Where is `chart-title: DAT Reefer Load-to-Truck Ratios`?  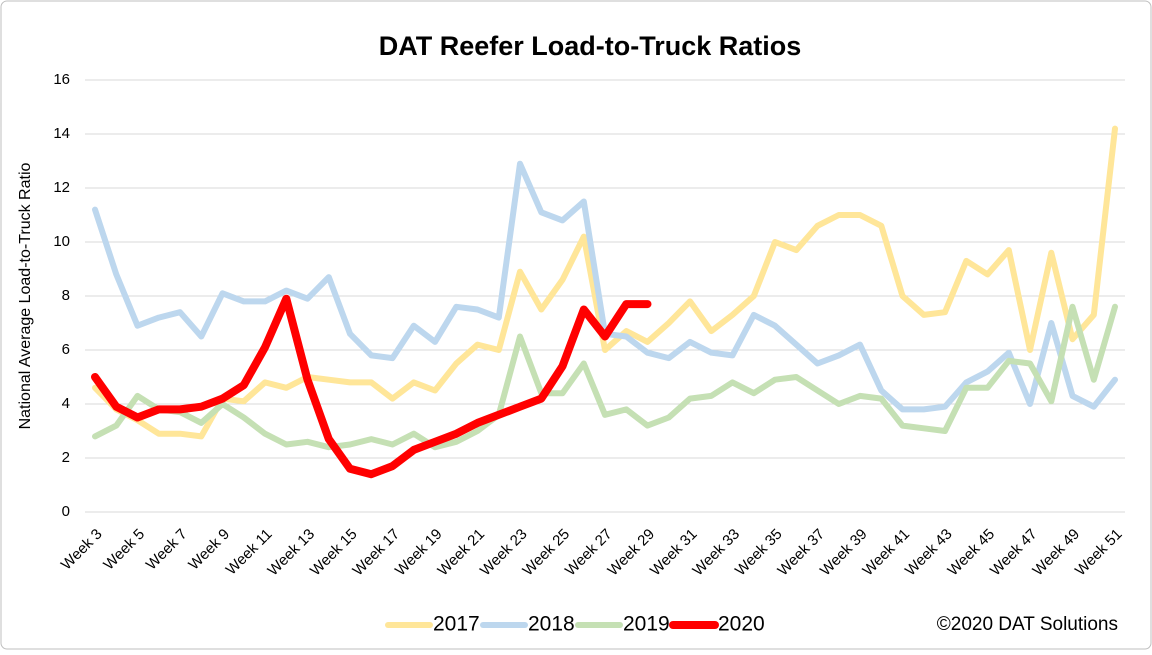 chart-title: DAT Reefer Load-to-Truck Ratios is located at coordinates (590, 46).